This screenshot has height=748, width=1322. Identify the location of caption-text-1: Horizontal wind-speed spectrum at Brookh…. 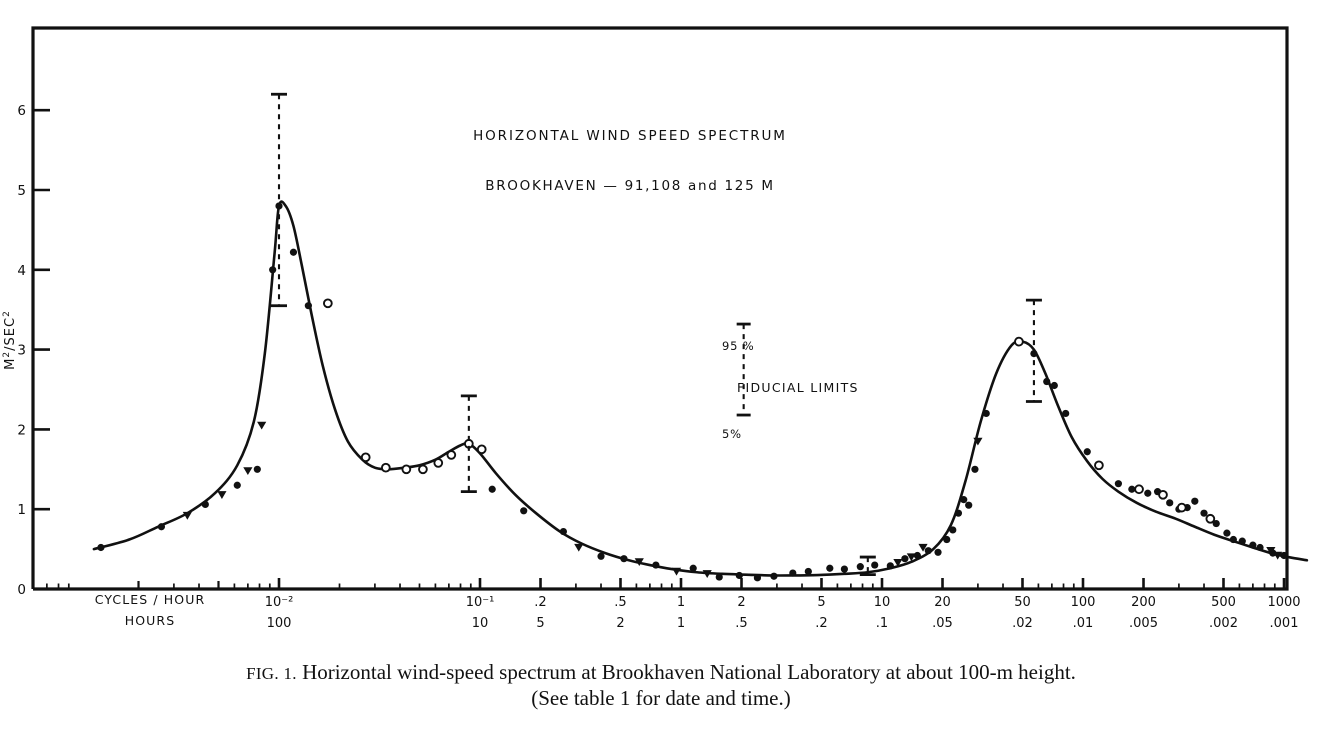
(686, 672).